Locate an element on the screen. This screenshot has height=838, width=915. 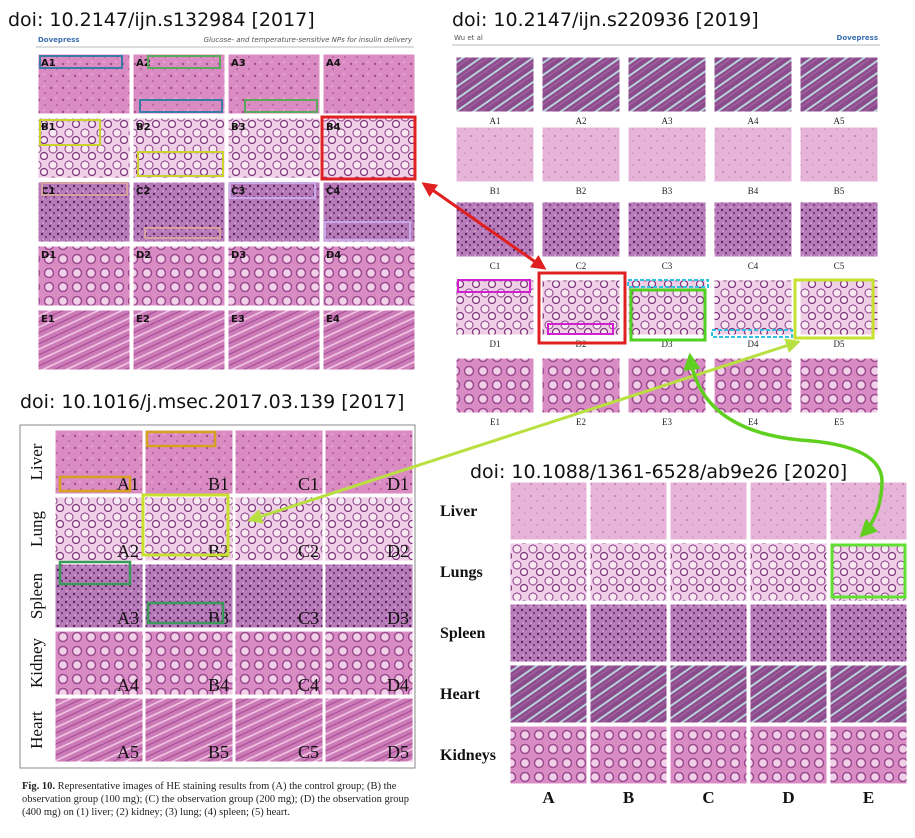
row-label: Liver is located at coordinates (36, 461).